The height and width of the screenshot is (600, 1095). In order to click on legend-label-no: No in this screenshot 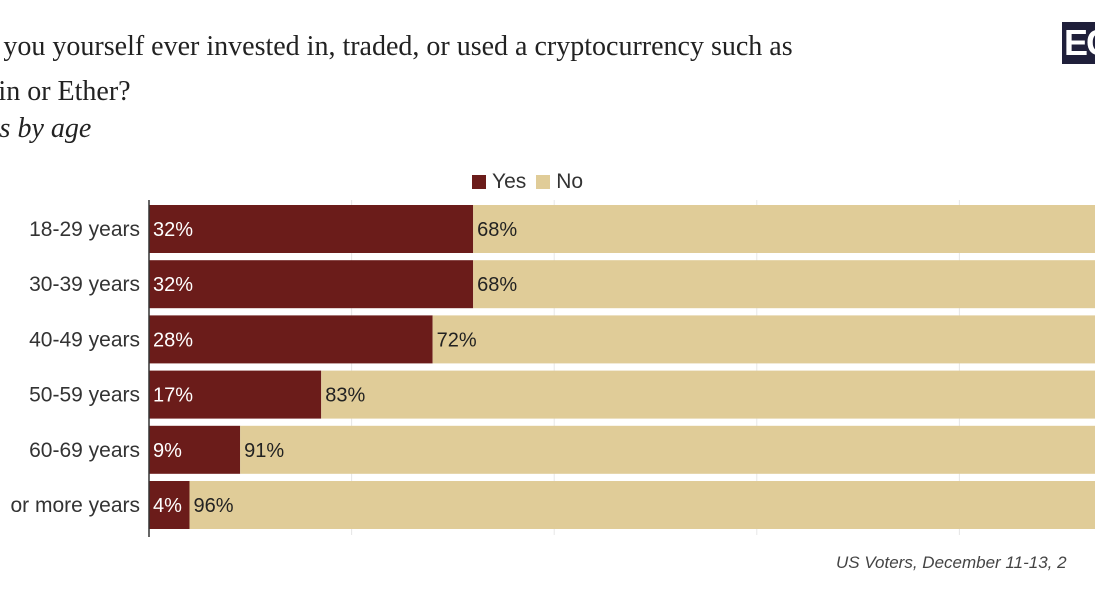, I will do `click(570, 181)`.